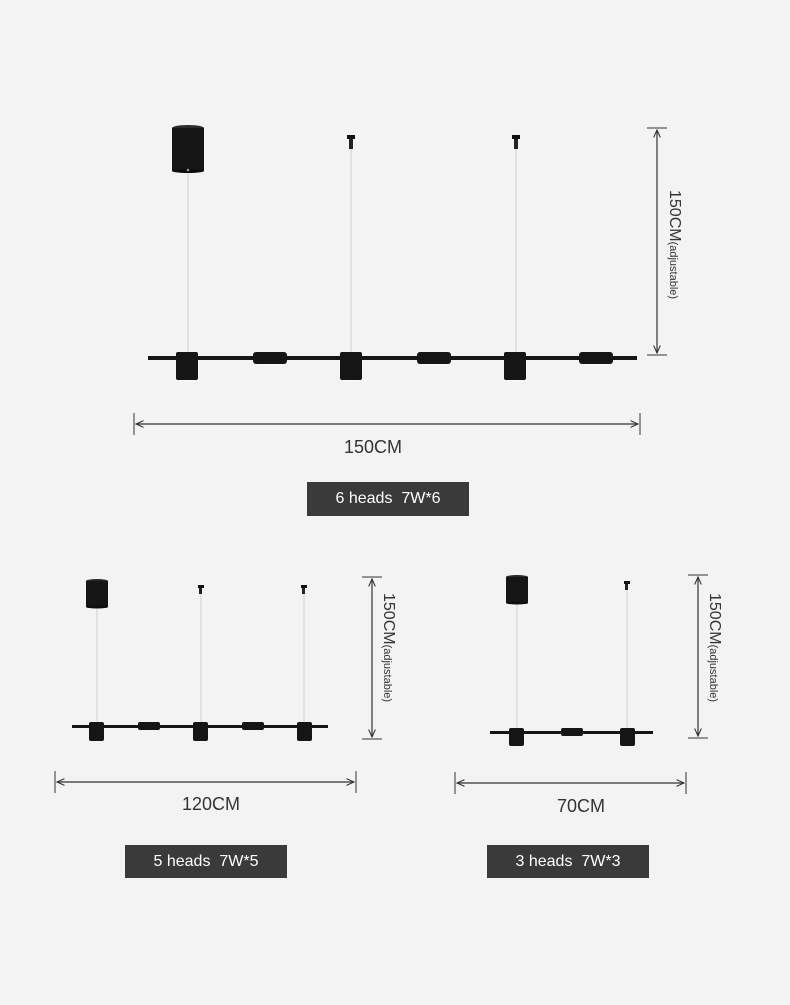 The image size is (790, 1005). I want to click on fixture-5-heads, so click(200, 660).